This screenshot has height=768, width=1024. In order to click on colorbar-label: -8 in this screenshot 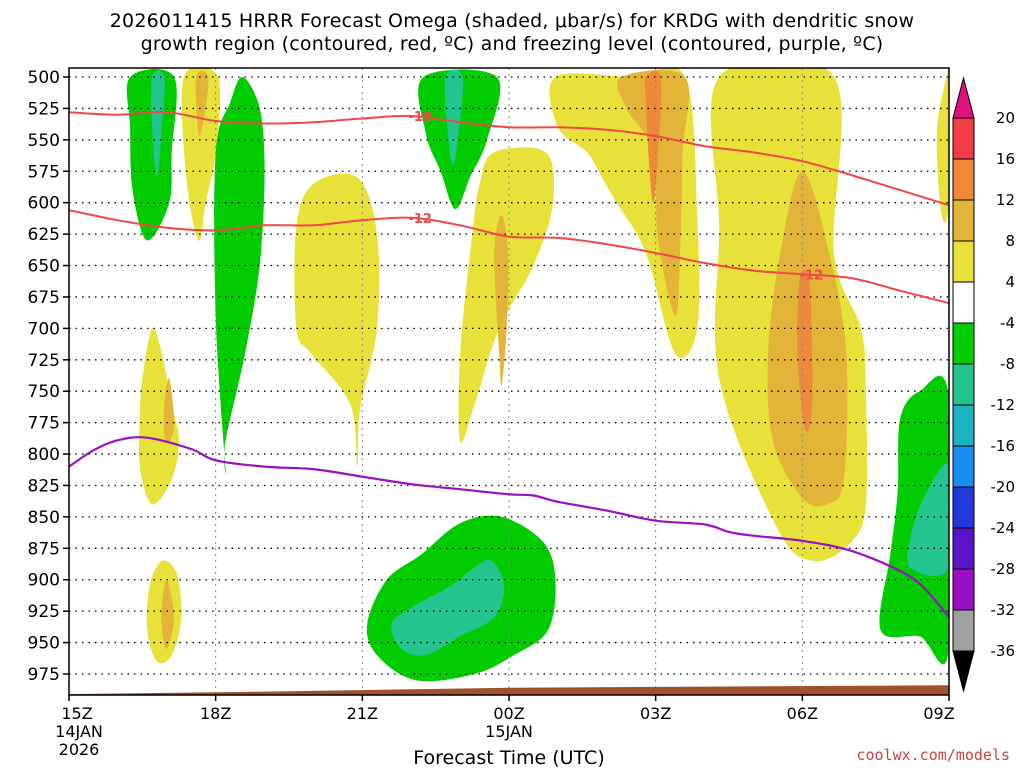, I will do `click(1007, 364)`.